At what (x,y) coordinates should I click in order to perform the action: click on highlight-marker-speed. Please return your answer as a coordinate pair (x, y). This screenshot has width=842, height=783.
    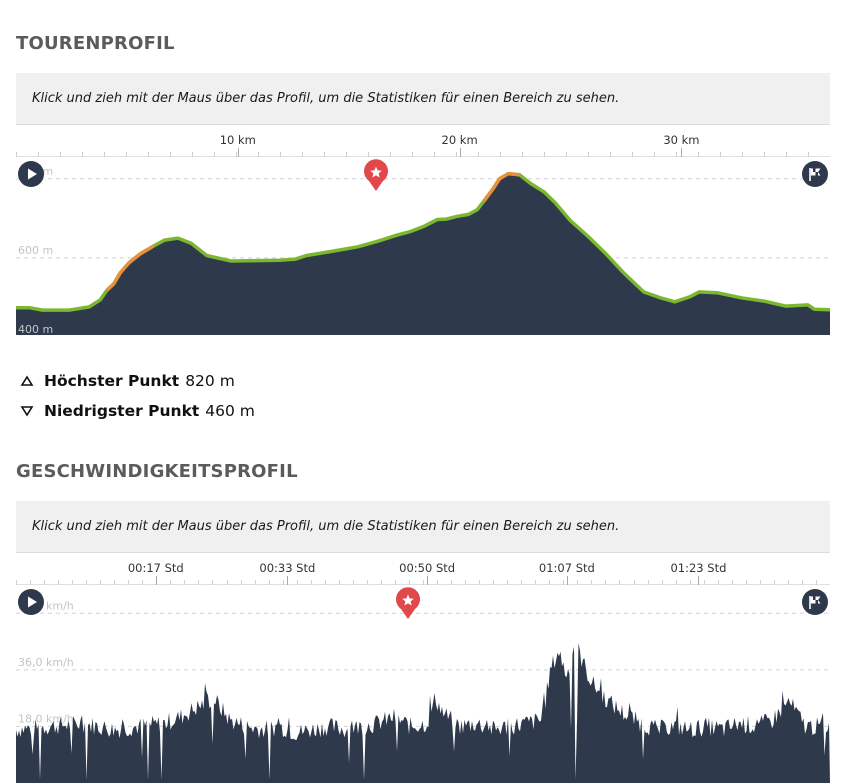
    Looking at the image, I should click on (408, 604).